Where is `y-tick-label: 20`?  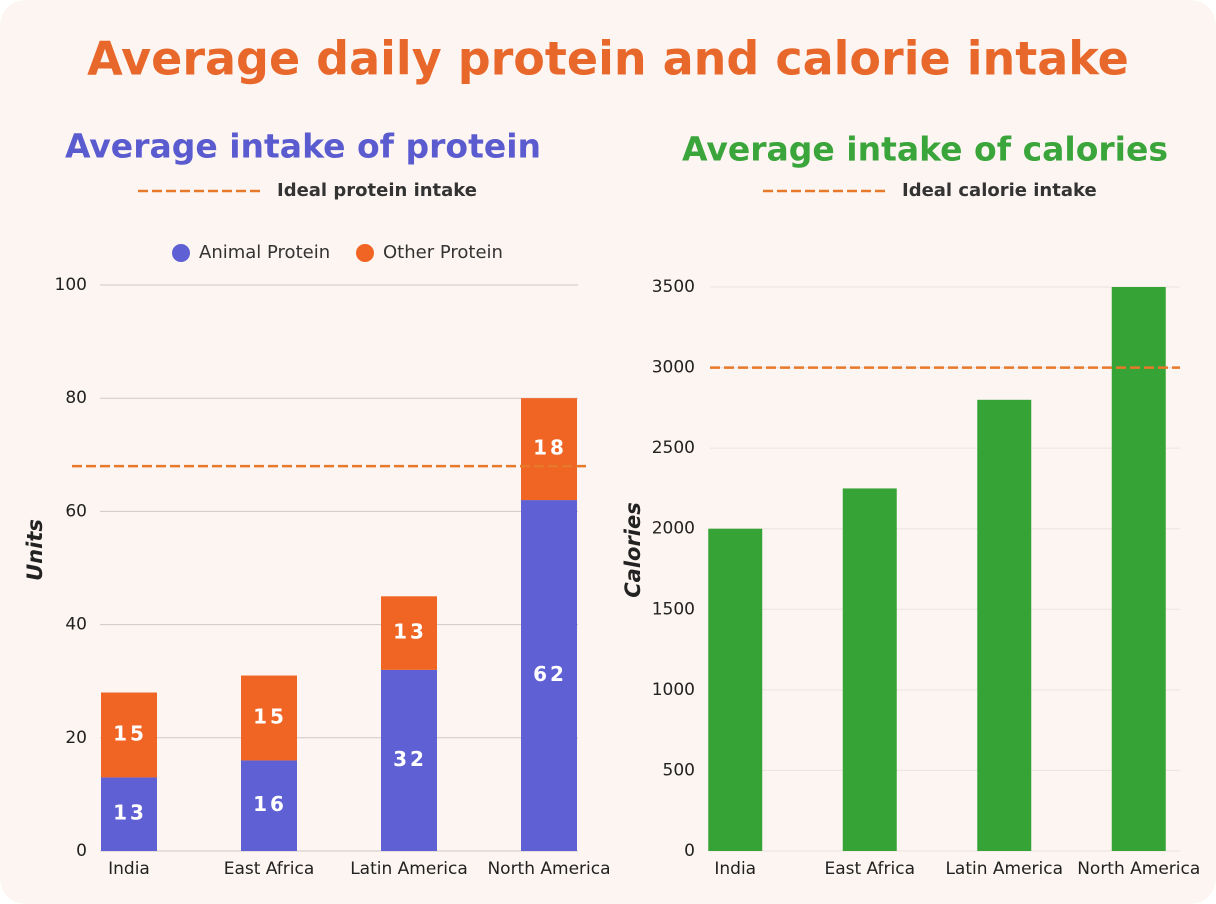
y-tick-label: 20 is located at coordinates (76, 738).